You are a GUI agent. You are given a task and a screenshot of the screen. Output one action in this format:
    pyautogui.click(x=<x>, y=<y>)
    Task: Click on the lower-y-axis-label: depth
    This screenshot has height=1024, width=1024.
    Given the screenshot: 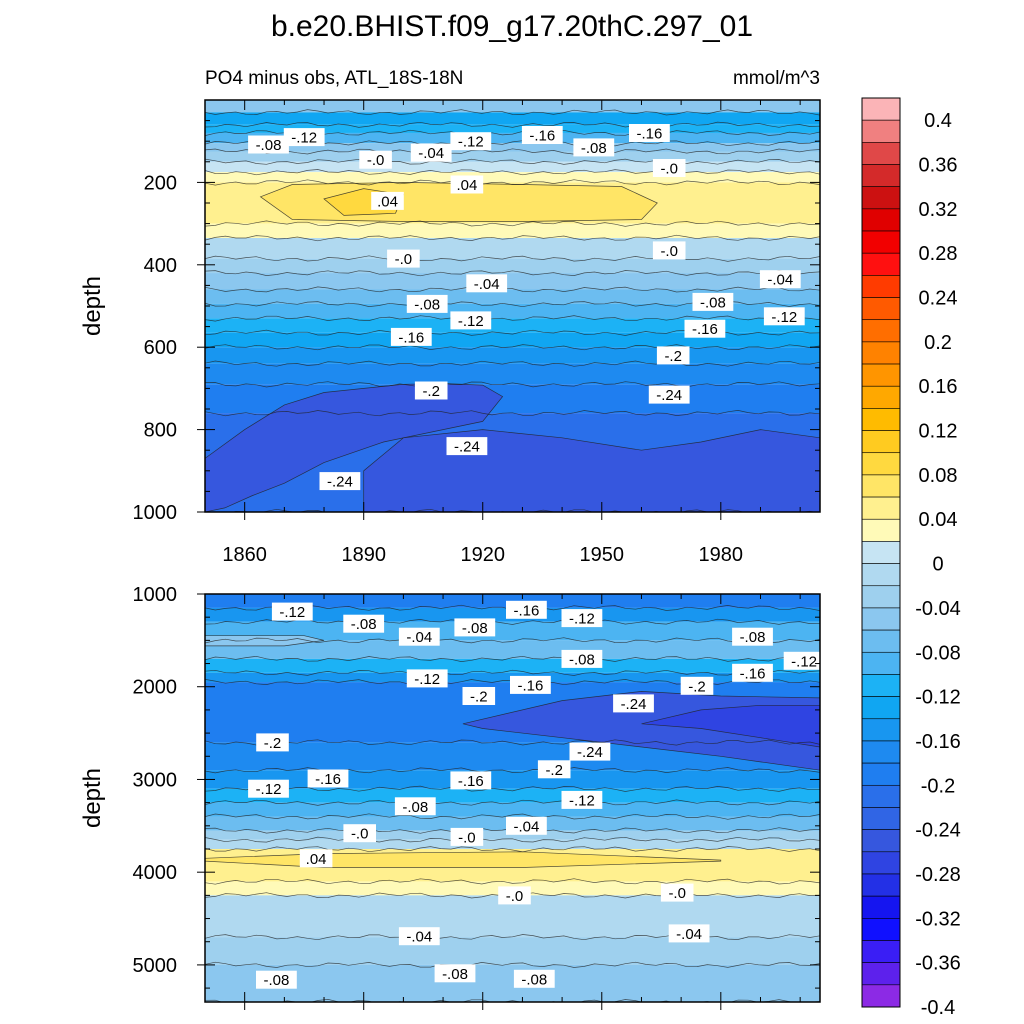 What is the action you would take?
    pyautogui.click(x=92, y=798)
    